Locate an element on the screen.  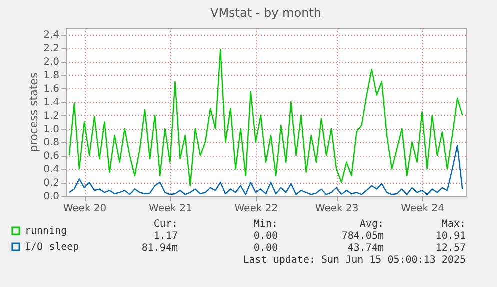
text: Avg: is located at coordinates (372, 224).